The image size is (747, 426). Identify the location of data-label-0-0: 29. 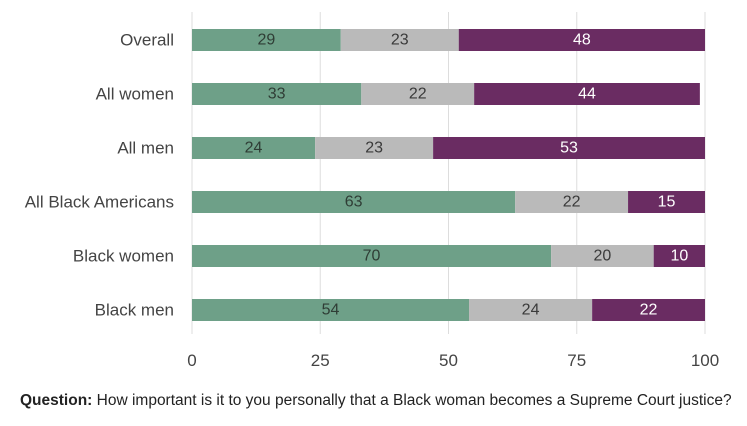
(266, 40).